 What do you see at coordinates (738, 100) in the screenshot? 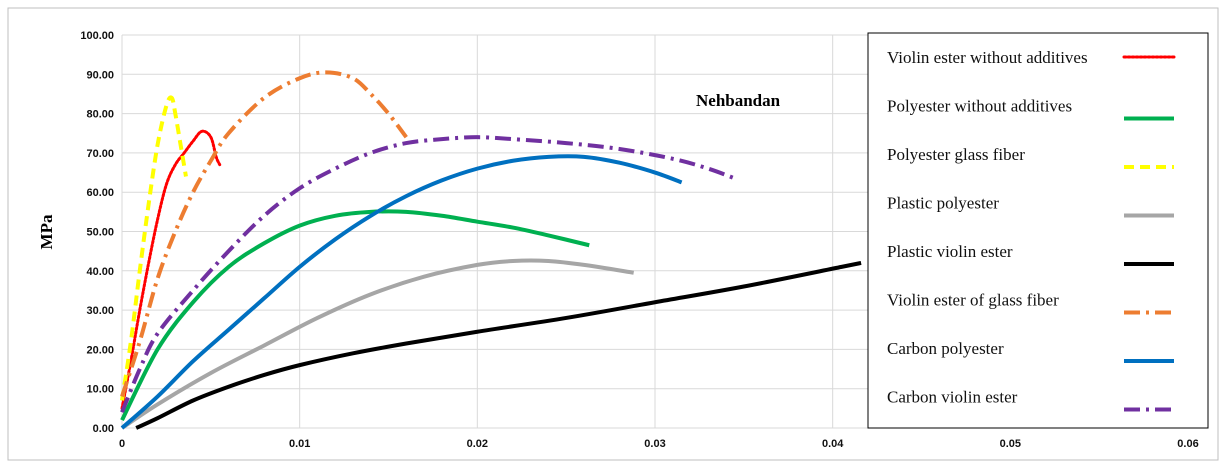
I see `chart-annotation: Nehbandan` at bounding box center [738, 100].